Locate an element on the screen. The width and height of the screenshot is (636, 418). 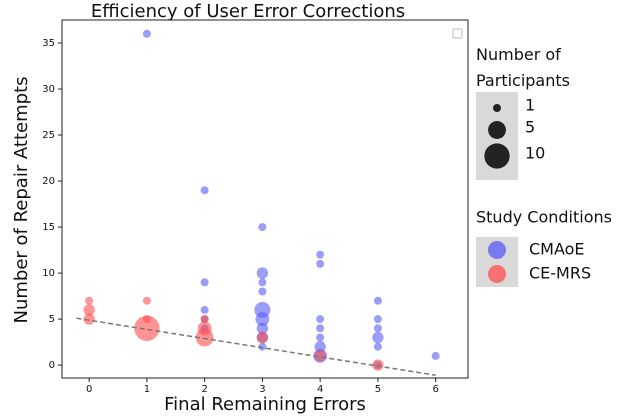
chart-title: Efficiency of User Error Corrections is located at coordinates (248, 11).